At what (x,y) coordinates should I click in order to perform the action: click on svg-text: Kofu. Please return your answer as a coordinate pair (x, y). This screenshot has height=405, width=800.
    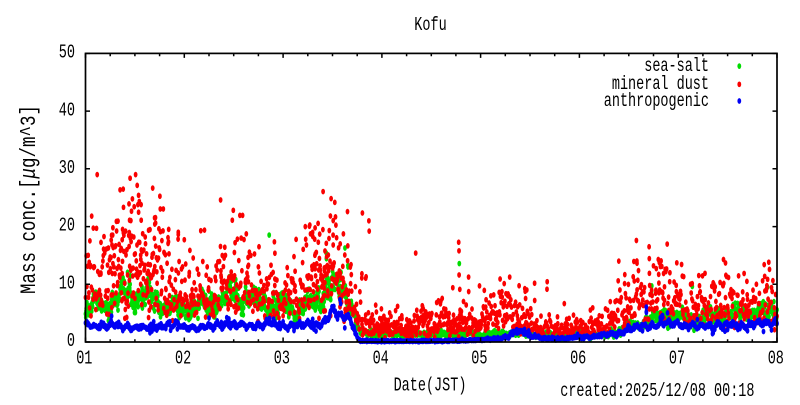
    Looking at the image, I should click on (430, 25).